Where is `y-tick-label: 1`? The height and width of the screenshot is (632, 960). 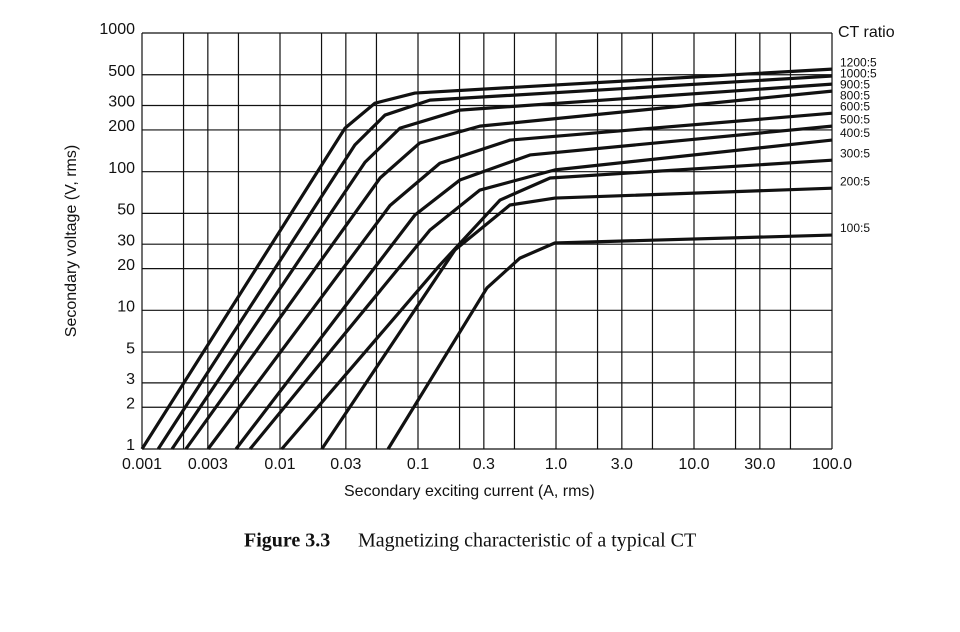 y-tick-label: 1 is located at coordinates (130, 445).